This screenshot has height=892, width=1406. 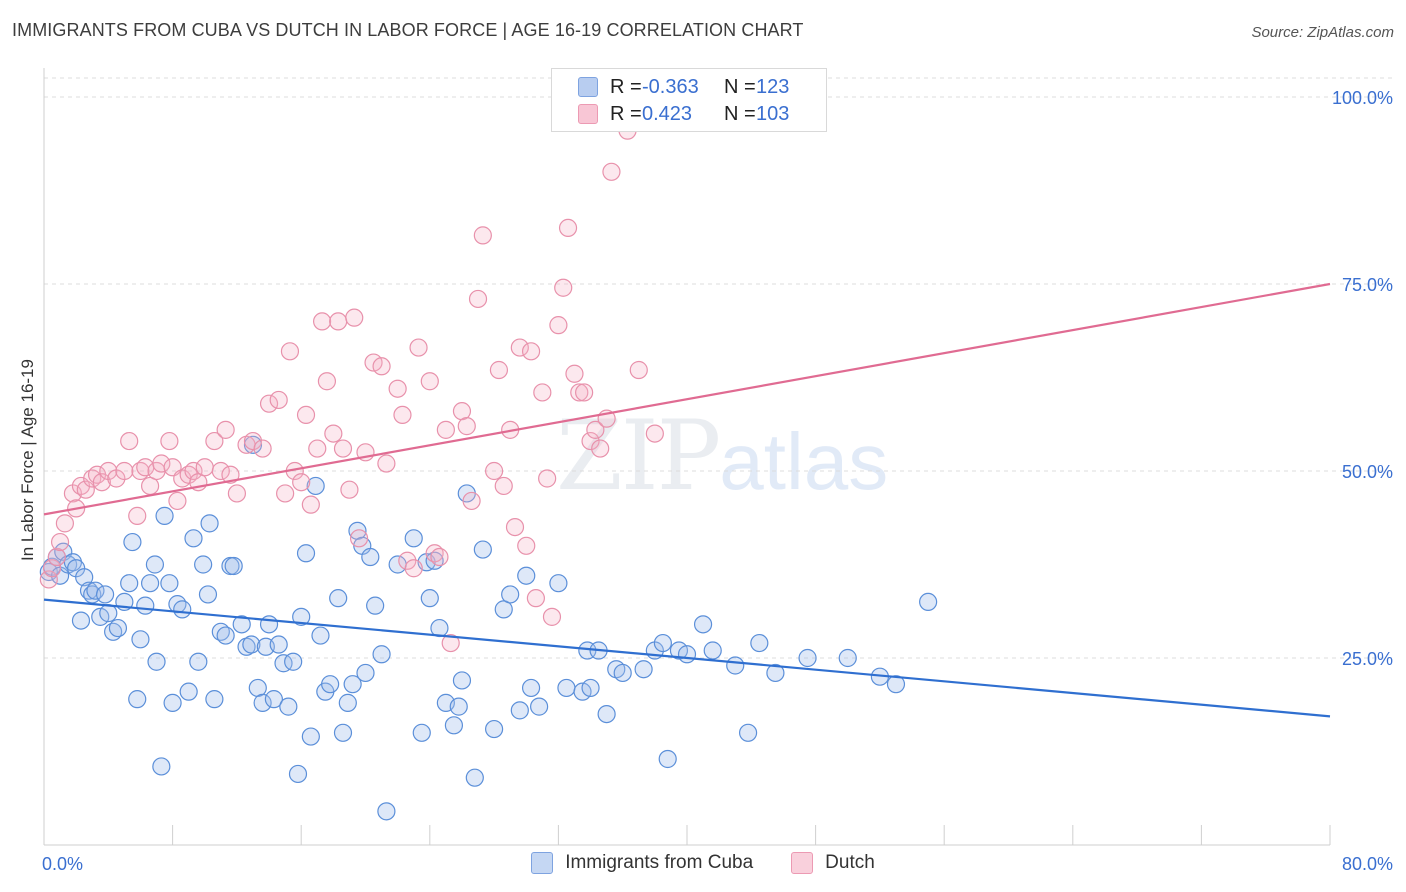 What do you see at coordinates (659, 862) in the screenshot?
I see `legend-label-cuba: Immigrants from Cuba` at bounding box center [659, 862].